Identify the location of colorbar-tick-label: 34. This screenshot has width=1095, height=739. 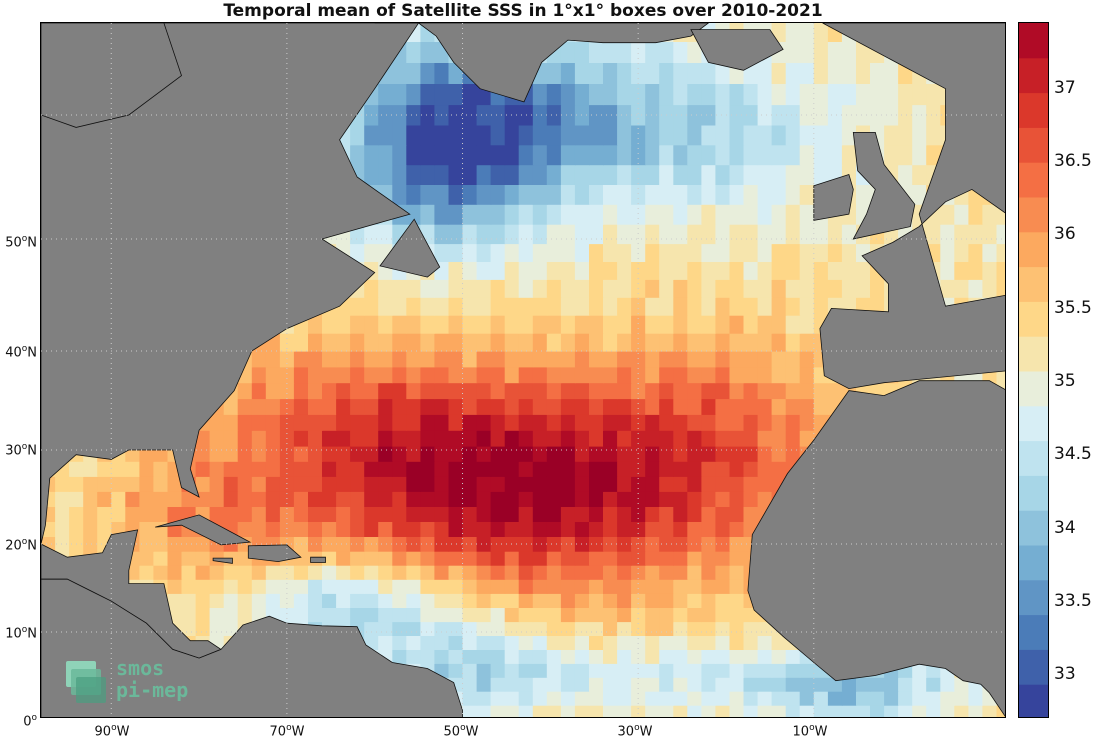
(1065, 528).